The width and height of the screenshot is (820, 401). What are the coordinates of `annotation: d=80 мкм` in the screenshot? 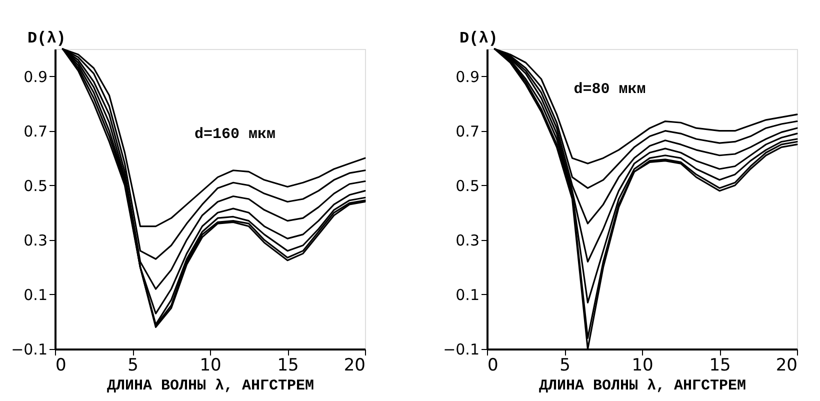 It's located at (610, 89).